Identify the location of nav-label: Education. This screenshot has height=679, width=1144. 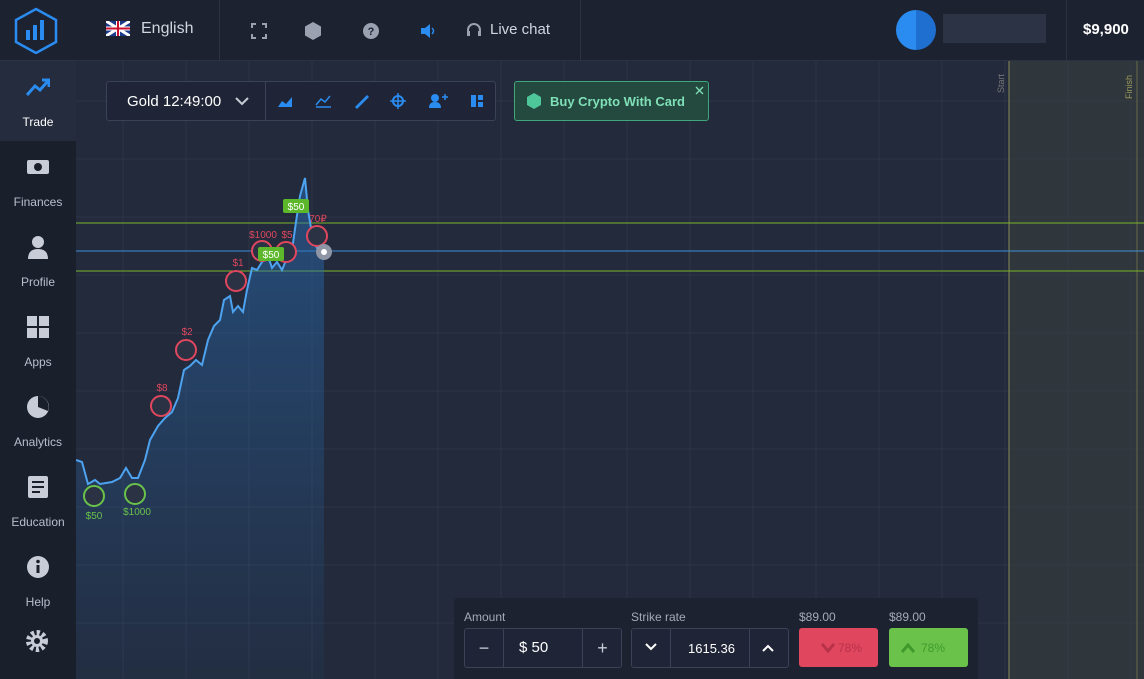
(38, 522).